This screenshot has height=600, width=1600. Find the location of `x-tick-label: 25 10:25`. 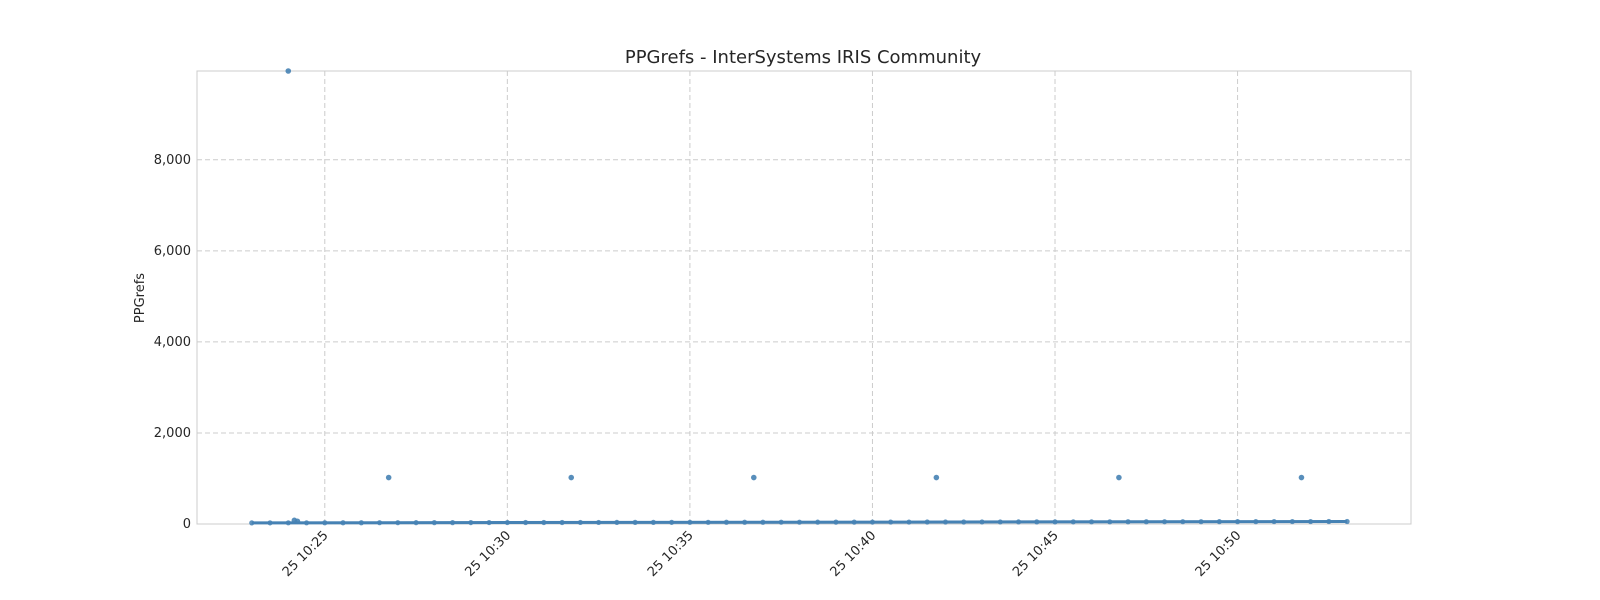

x-tick-label: 25 10:25 is located at coordinates (306, 554).